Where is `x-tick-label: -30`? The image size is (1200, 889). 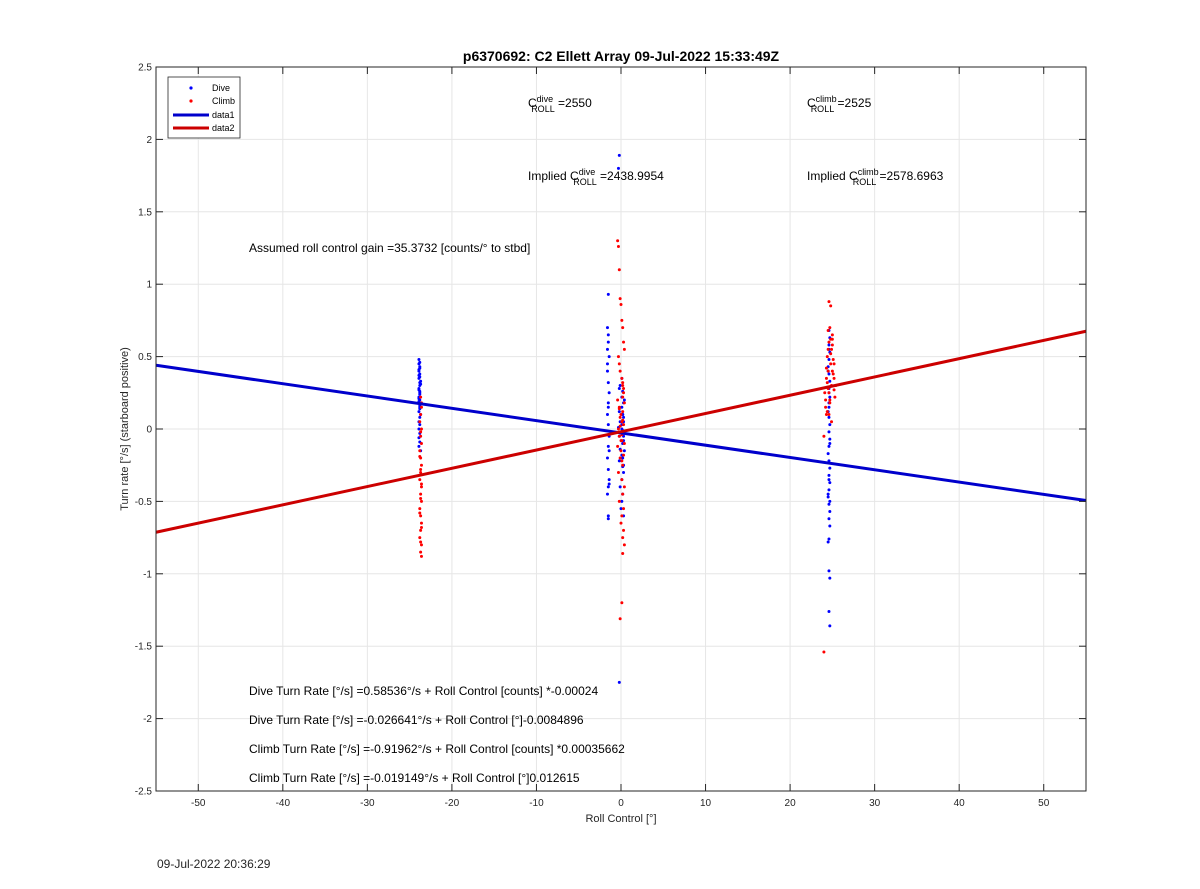 x-tick-label: -30 is located at coordinates (367, 803).